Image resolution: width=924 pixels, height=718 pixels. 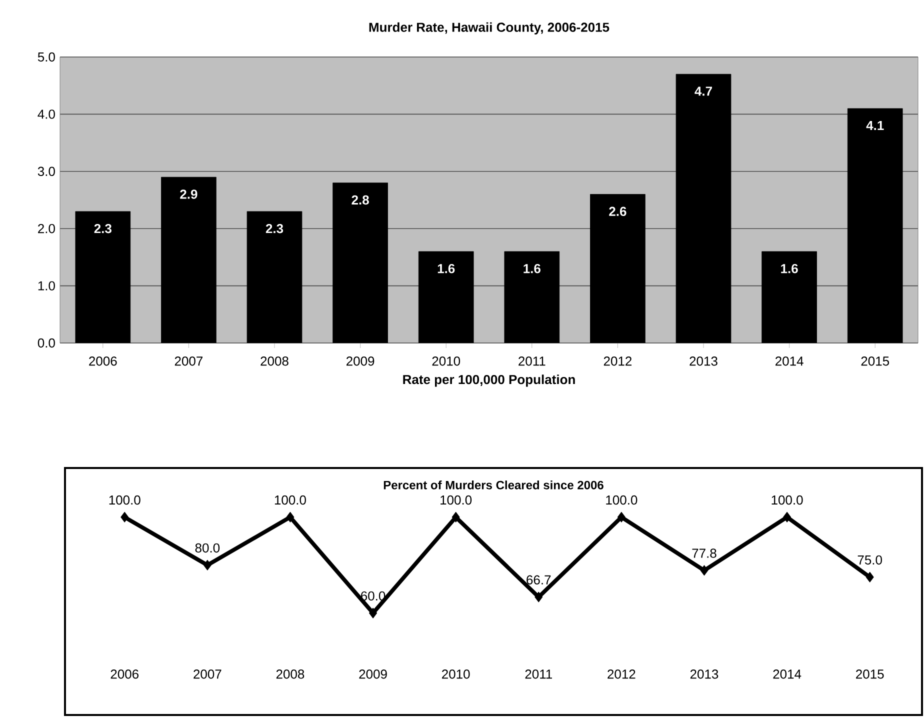 I want to click on data-label: 80.0, so click(x=207, y=548).